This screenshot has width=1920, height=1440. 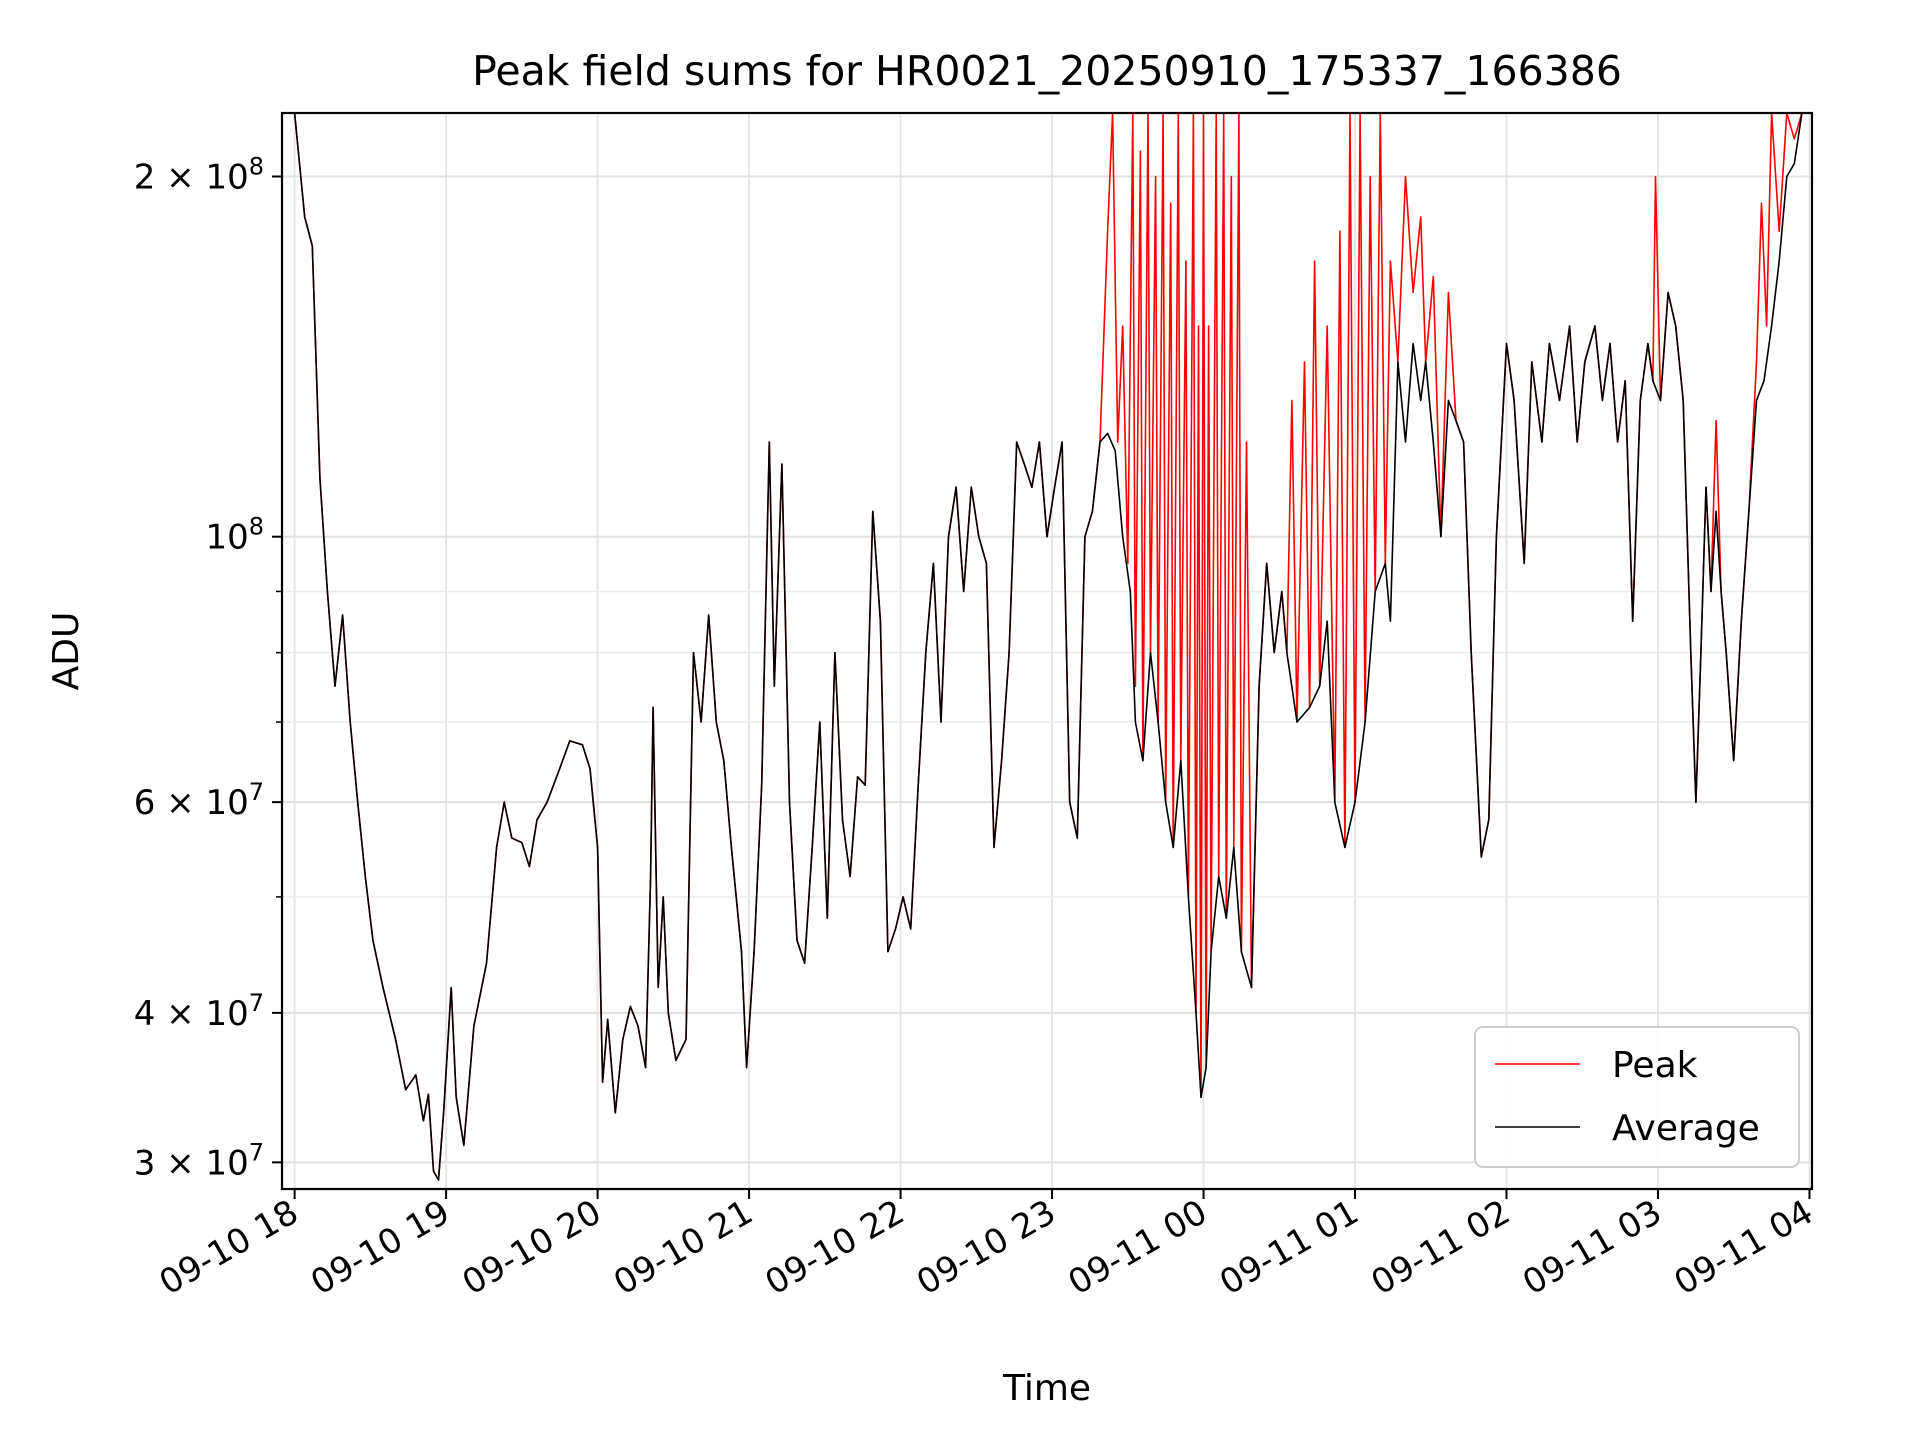 What do you see at coordinates (208, 668) in the screenshot?
I see `y-axis: 3 × 107 4 × 107 6 × 107 108 2 × 108` at bounding box center [208, 668].